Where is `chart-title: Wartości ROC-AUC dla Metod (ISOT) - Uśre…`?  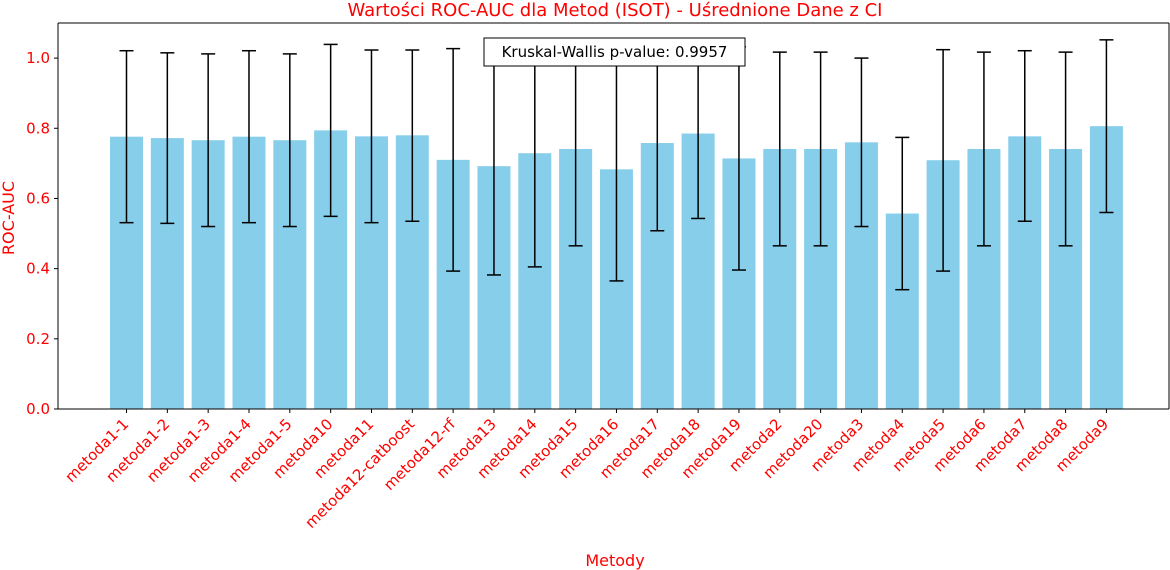 chart-title: Wartości ROC-AUC dla Metod (ISOT) - Uśre… is located at coordinates (615, 10).